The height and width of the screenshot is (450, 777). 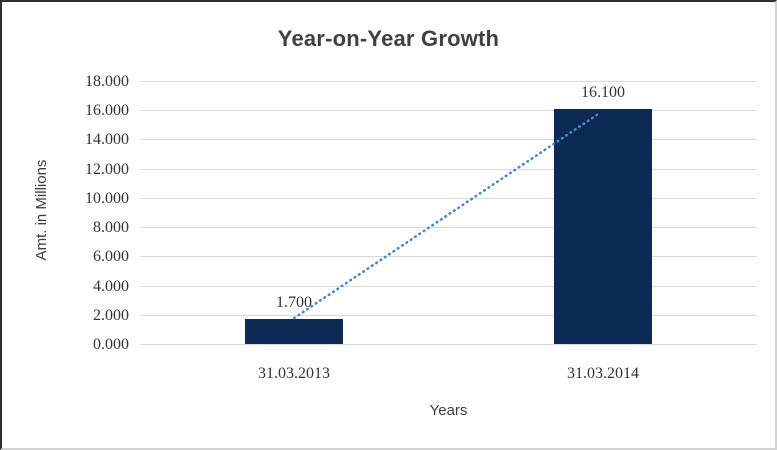 I want to click on y-tick-label: 18.000, so click(x=107, y=81).